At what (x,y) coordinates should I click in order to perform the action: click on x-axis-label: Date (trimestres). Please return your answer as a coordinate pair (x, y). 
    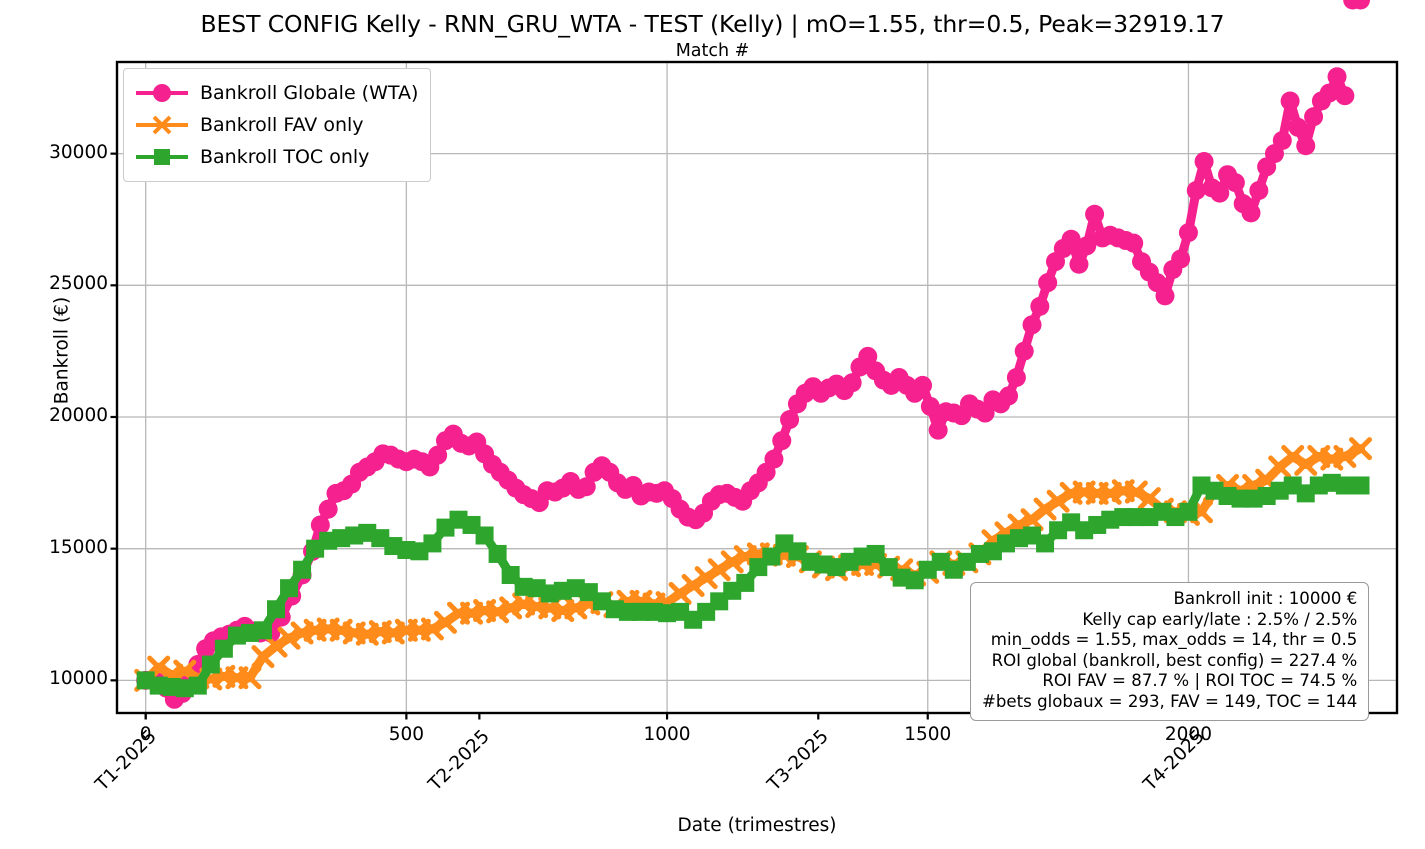
    Looking at the image, I should click on (757, 825).